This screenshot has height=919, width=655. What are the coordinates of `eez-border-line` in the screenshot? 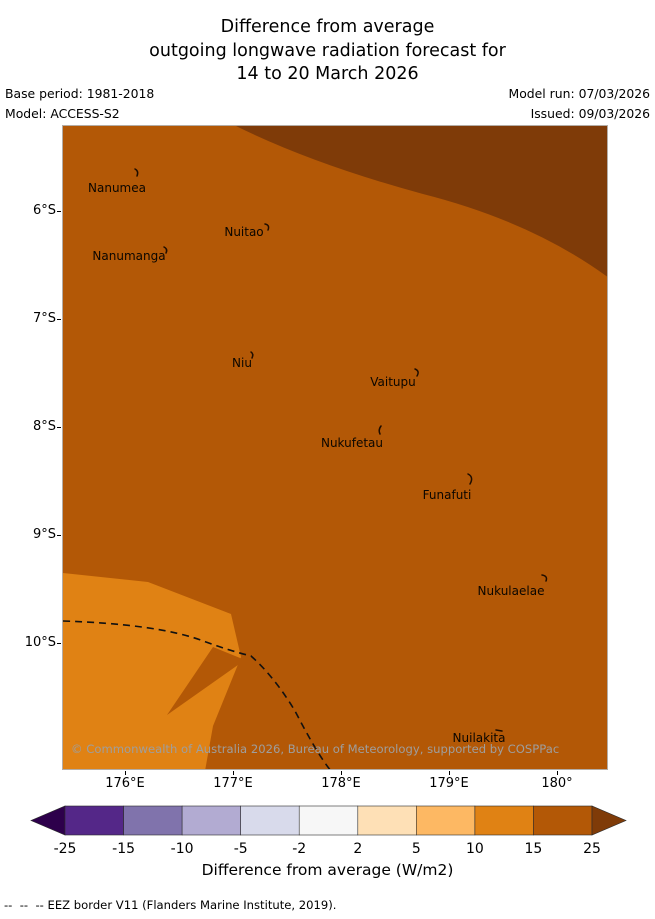 It's located at (197, 694).